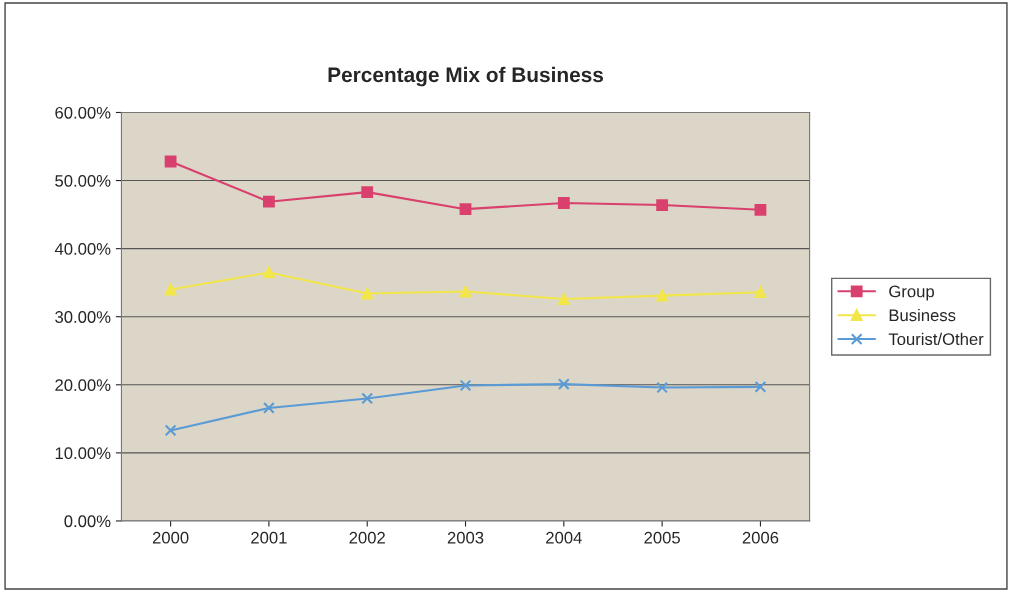  I want to click on x-tick-label: 2002, so click(367, 537).